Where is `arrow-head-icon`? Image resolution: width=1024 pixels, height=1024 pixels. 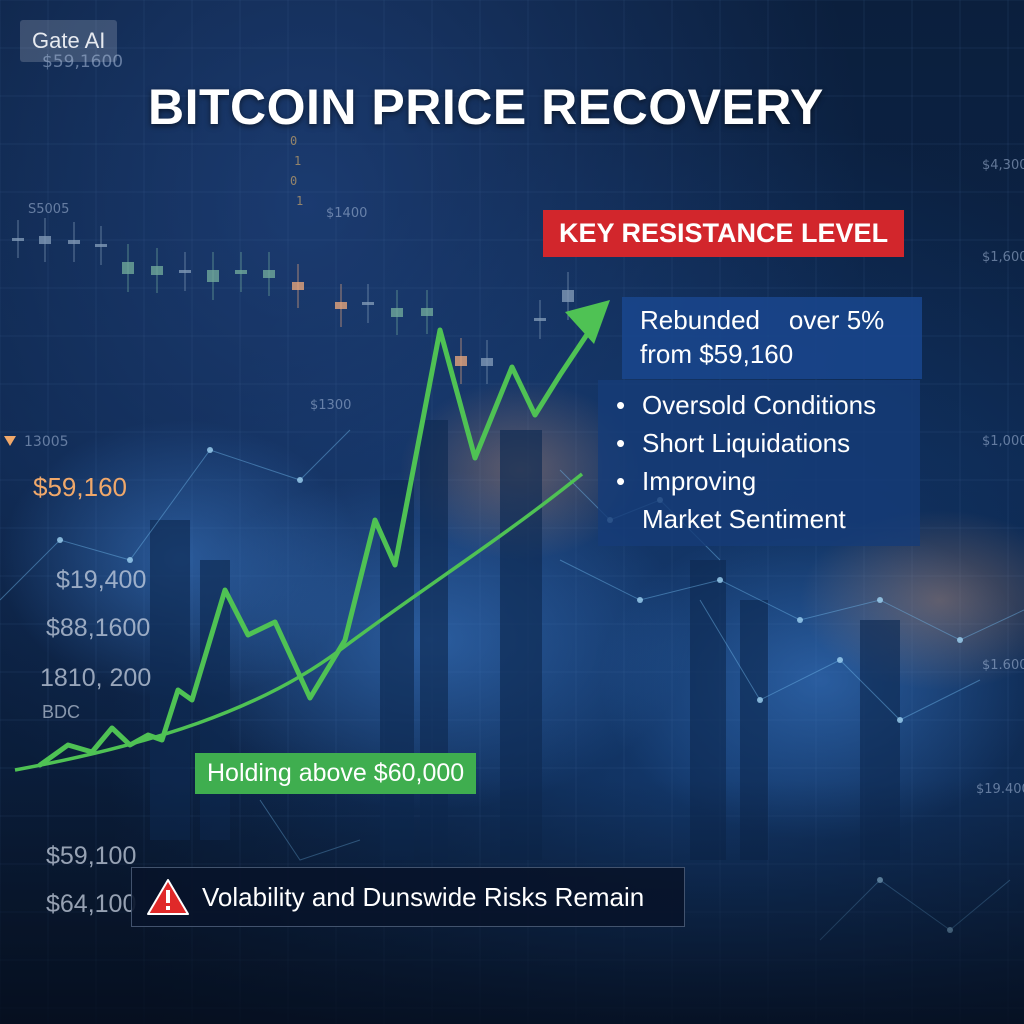
arrow-head-icon is located at coordinates (587, 322).